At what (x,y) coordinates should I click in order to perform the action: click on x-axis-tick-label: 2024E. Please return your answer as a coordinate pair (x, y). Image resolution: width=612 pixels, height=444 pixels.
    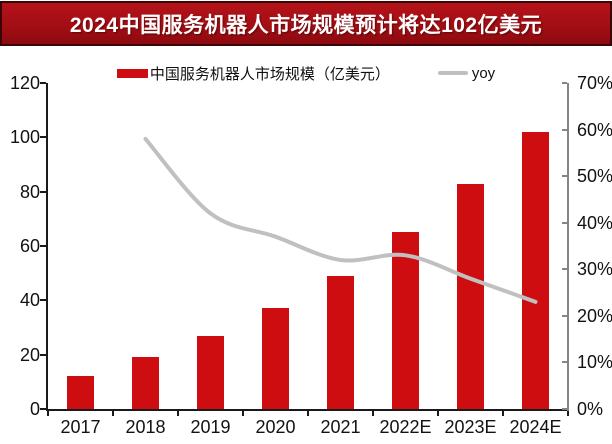
    Looking at the image, I should click on (535, 427).